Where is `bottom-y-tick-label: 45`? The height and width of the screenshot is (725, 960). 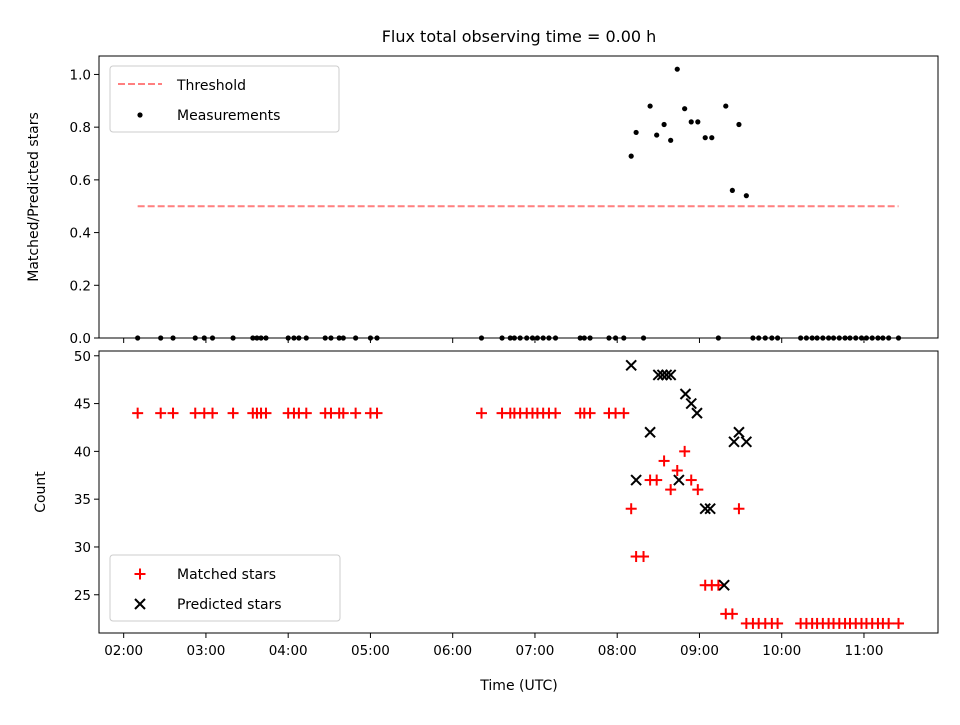
bottom-y-tick-label: 45 is located at coordinates (82, 405).